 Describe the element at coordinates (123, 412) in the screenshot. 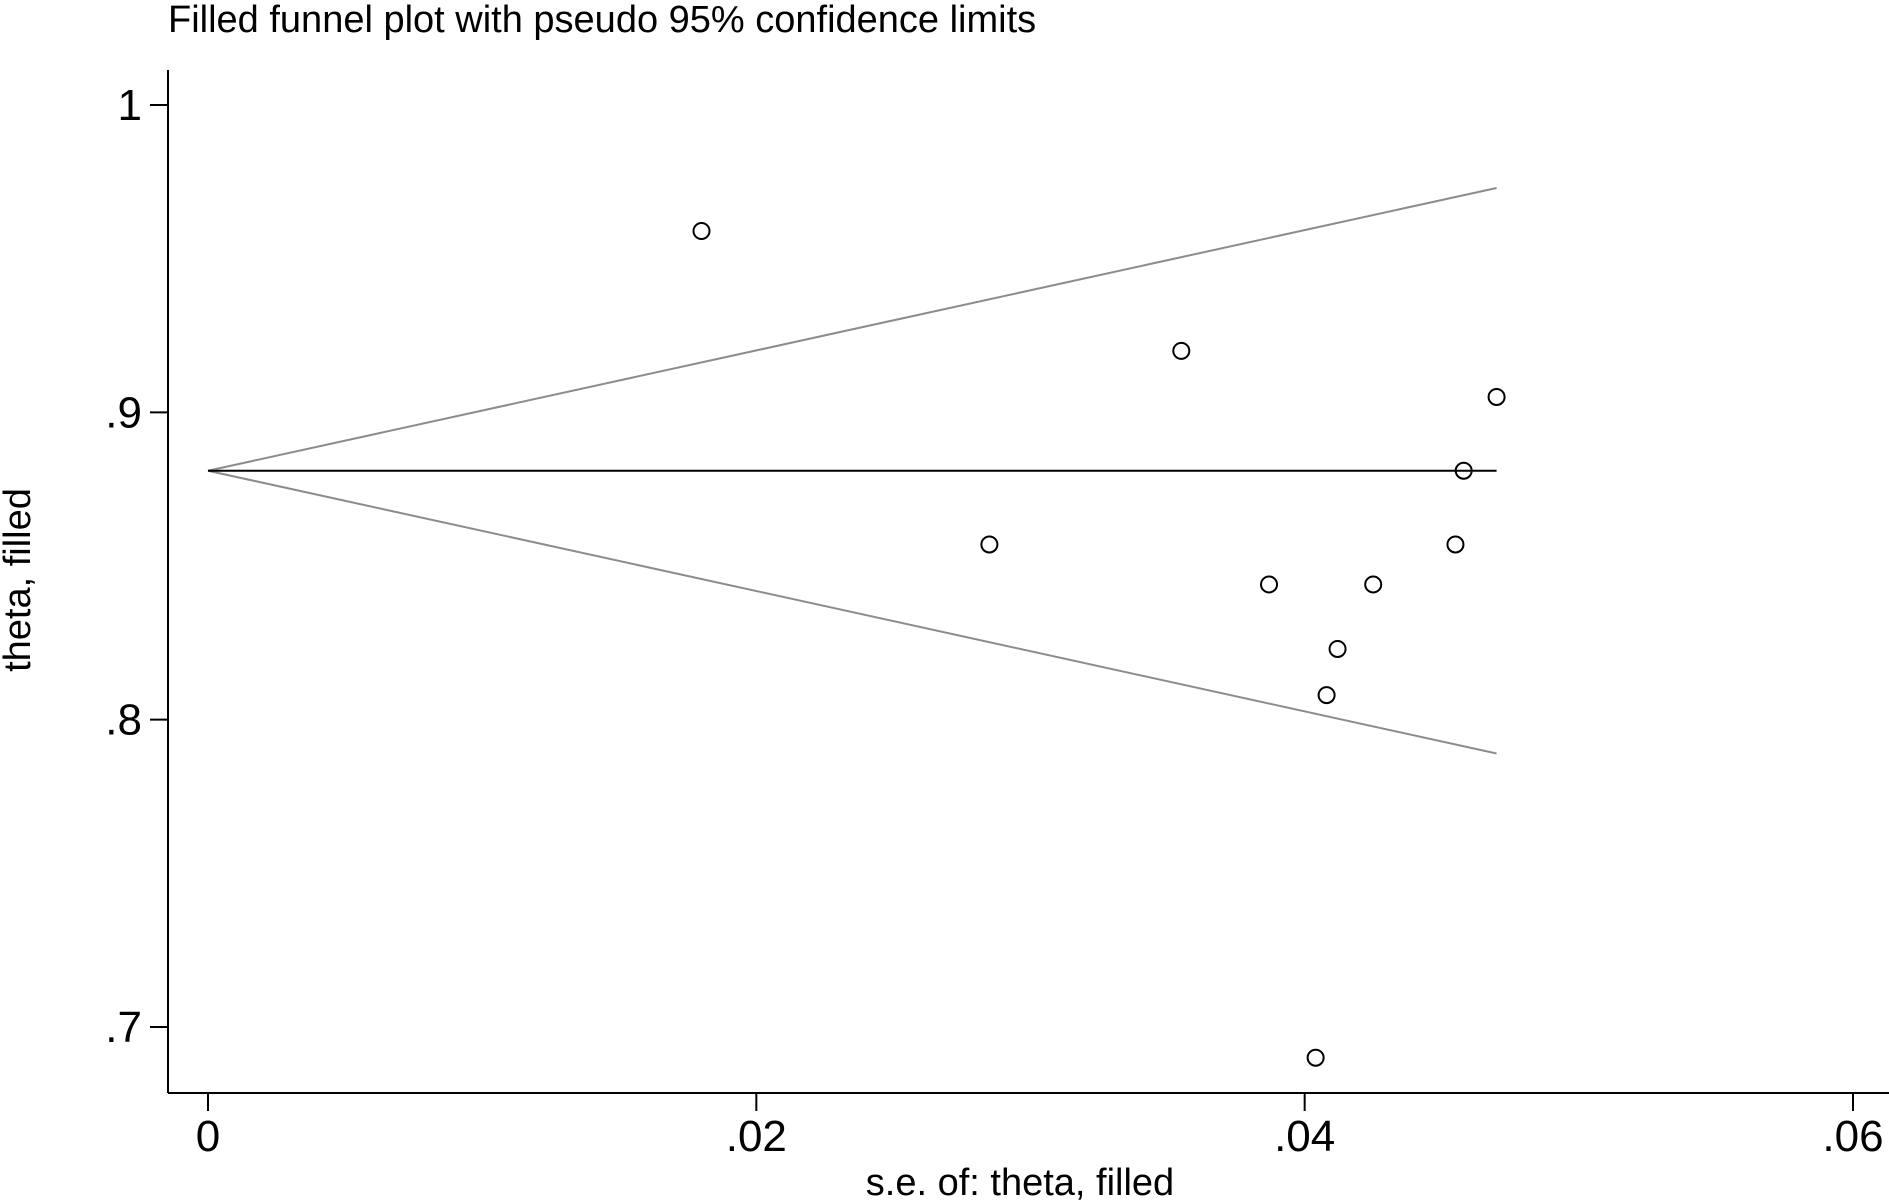

I see `y-tick-label: .9` at that location.